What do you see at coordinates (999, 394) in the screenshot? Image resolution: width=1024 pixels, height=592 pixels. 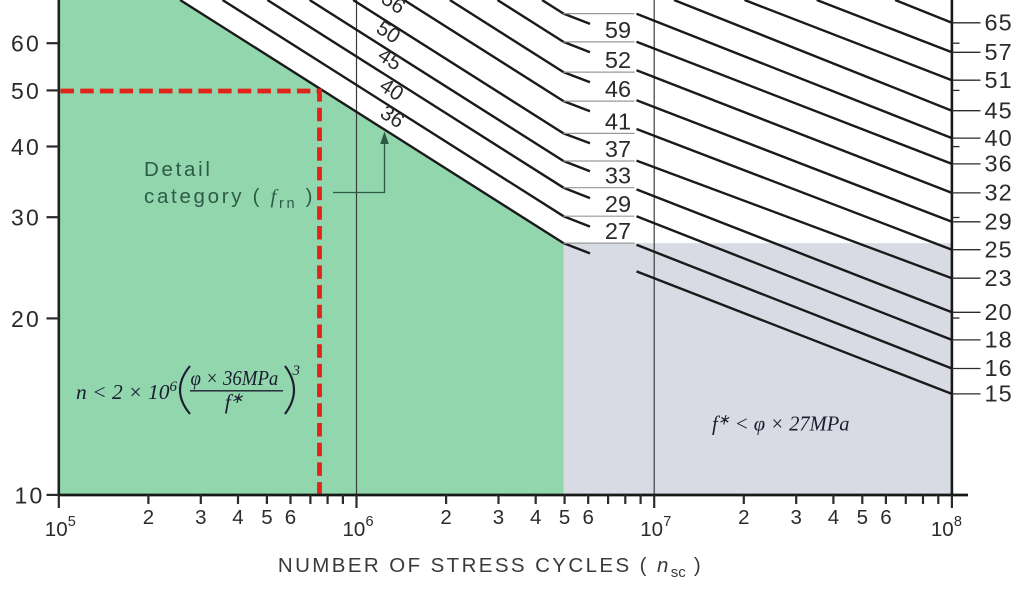 I see `svg-text: 15` at bounding box center [999, 394].